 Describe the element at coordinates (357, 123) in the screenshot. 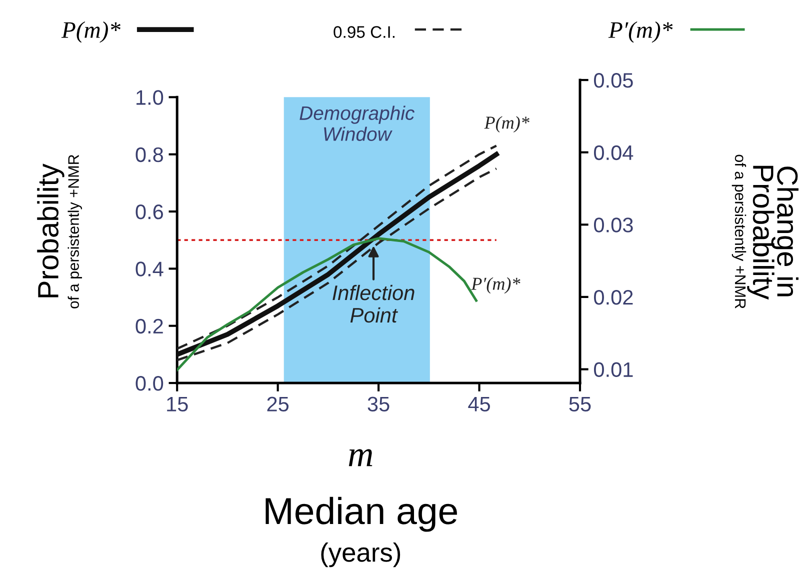

I see `band-label: Demographic Window` at that location.